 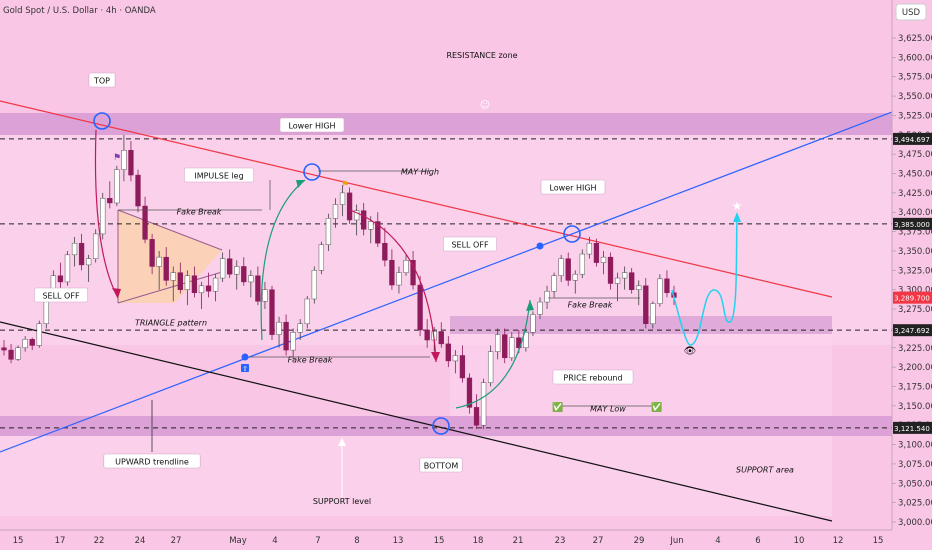 I want to click on event-marker-icon: ☺, so click(x=485, y=105).